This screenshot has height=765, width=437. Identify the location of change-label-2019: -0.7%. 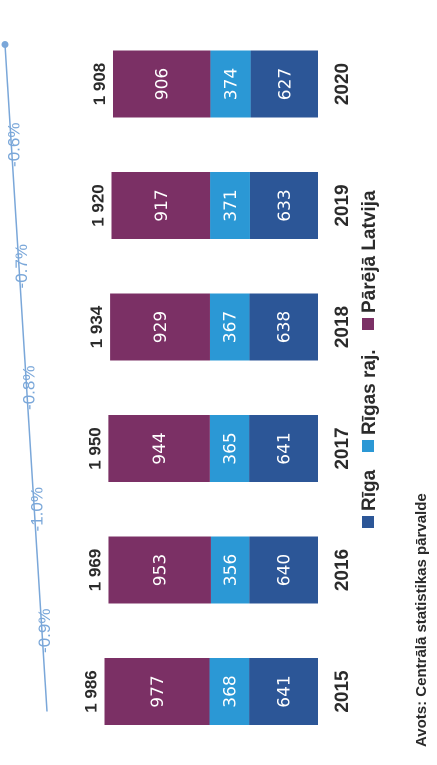
(21, 266).